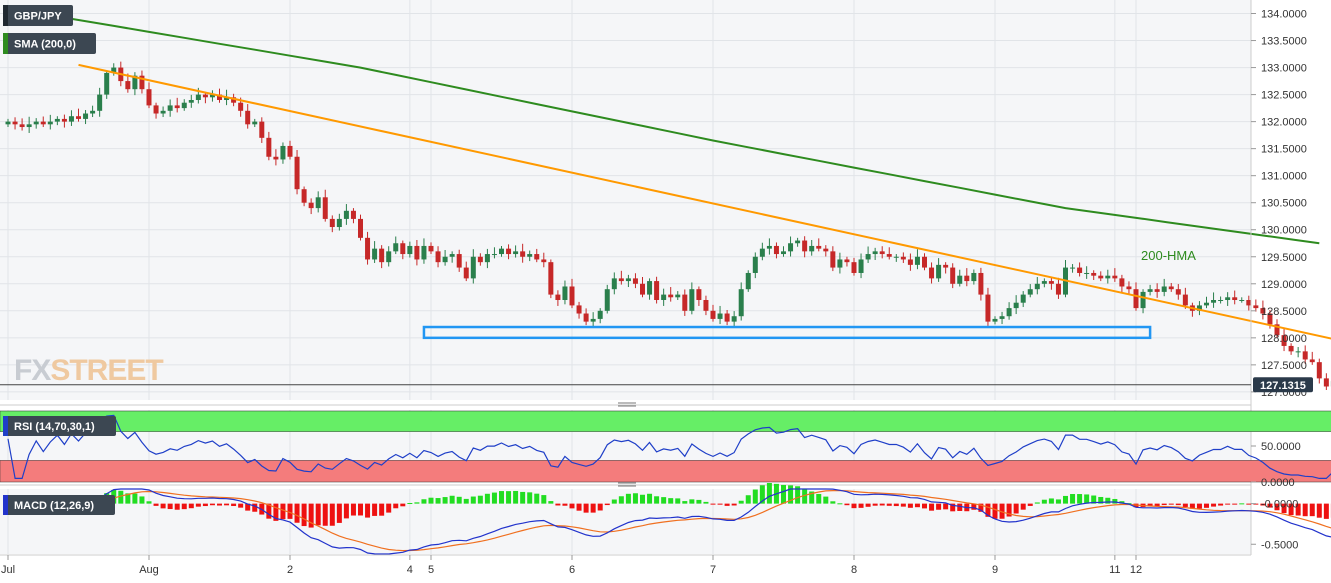 Image resolution: width=1331 pixels, height=583 pixels. I want to click on symbol-label: GBP/JPY, so click(38, 17).